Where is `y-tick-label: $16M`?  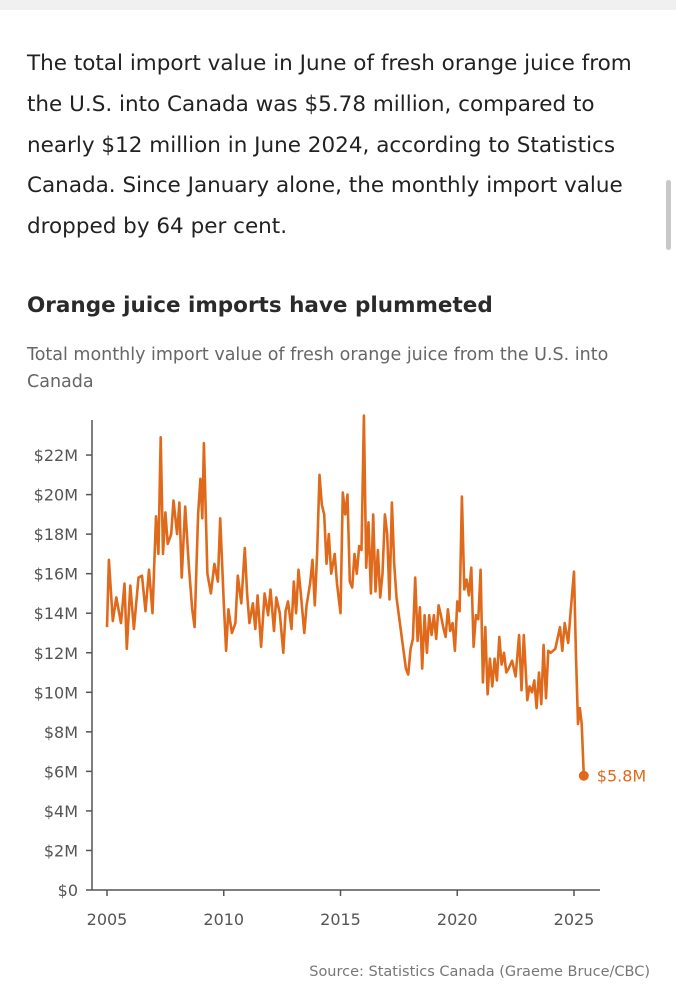
y-tick-label: $16M is located at coordinates (56, 574).